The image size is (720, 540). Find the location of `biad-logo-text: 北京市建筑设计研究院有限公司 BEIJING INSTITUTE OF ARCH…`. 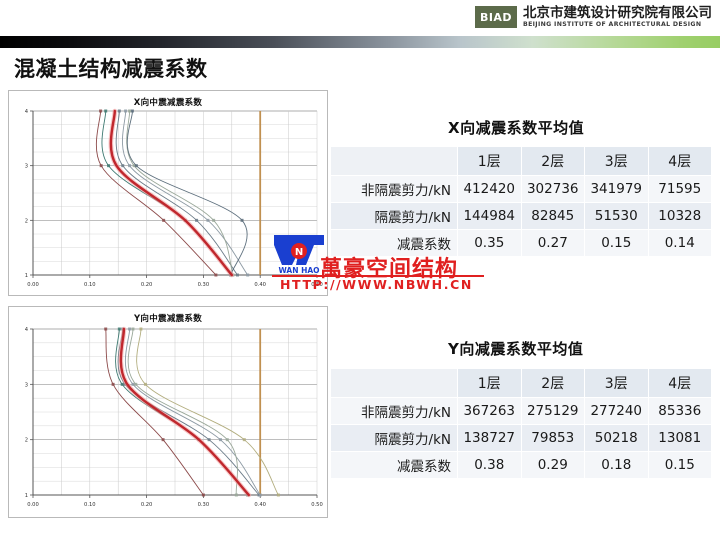

biad-logo-text: 北京市建筑设计研究院有限公司 BEIJING INSTITUTE OF ARCH… is located at coordinates (617, 17).